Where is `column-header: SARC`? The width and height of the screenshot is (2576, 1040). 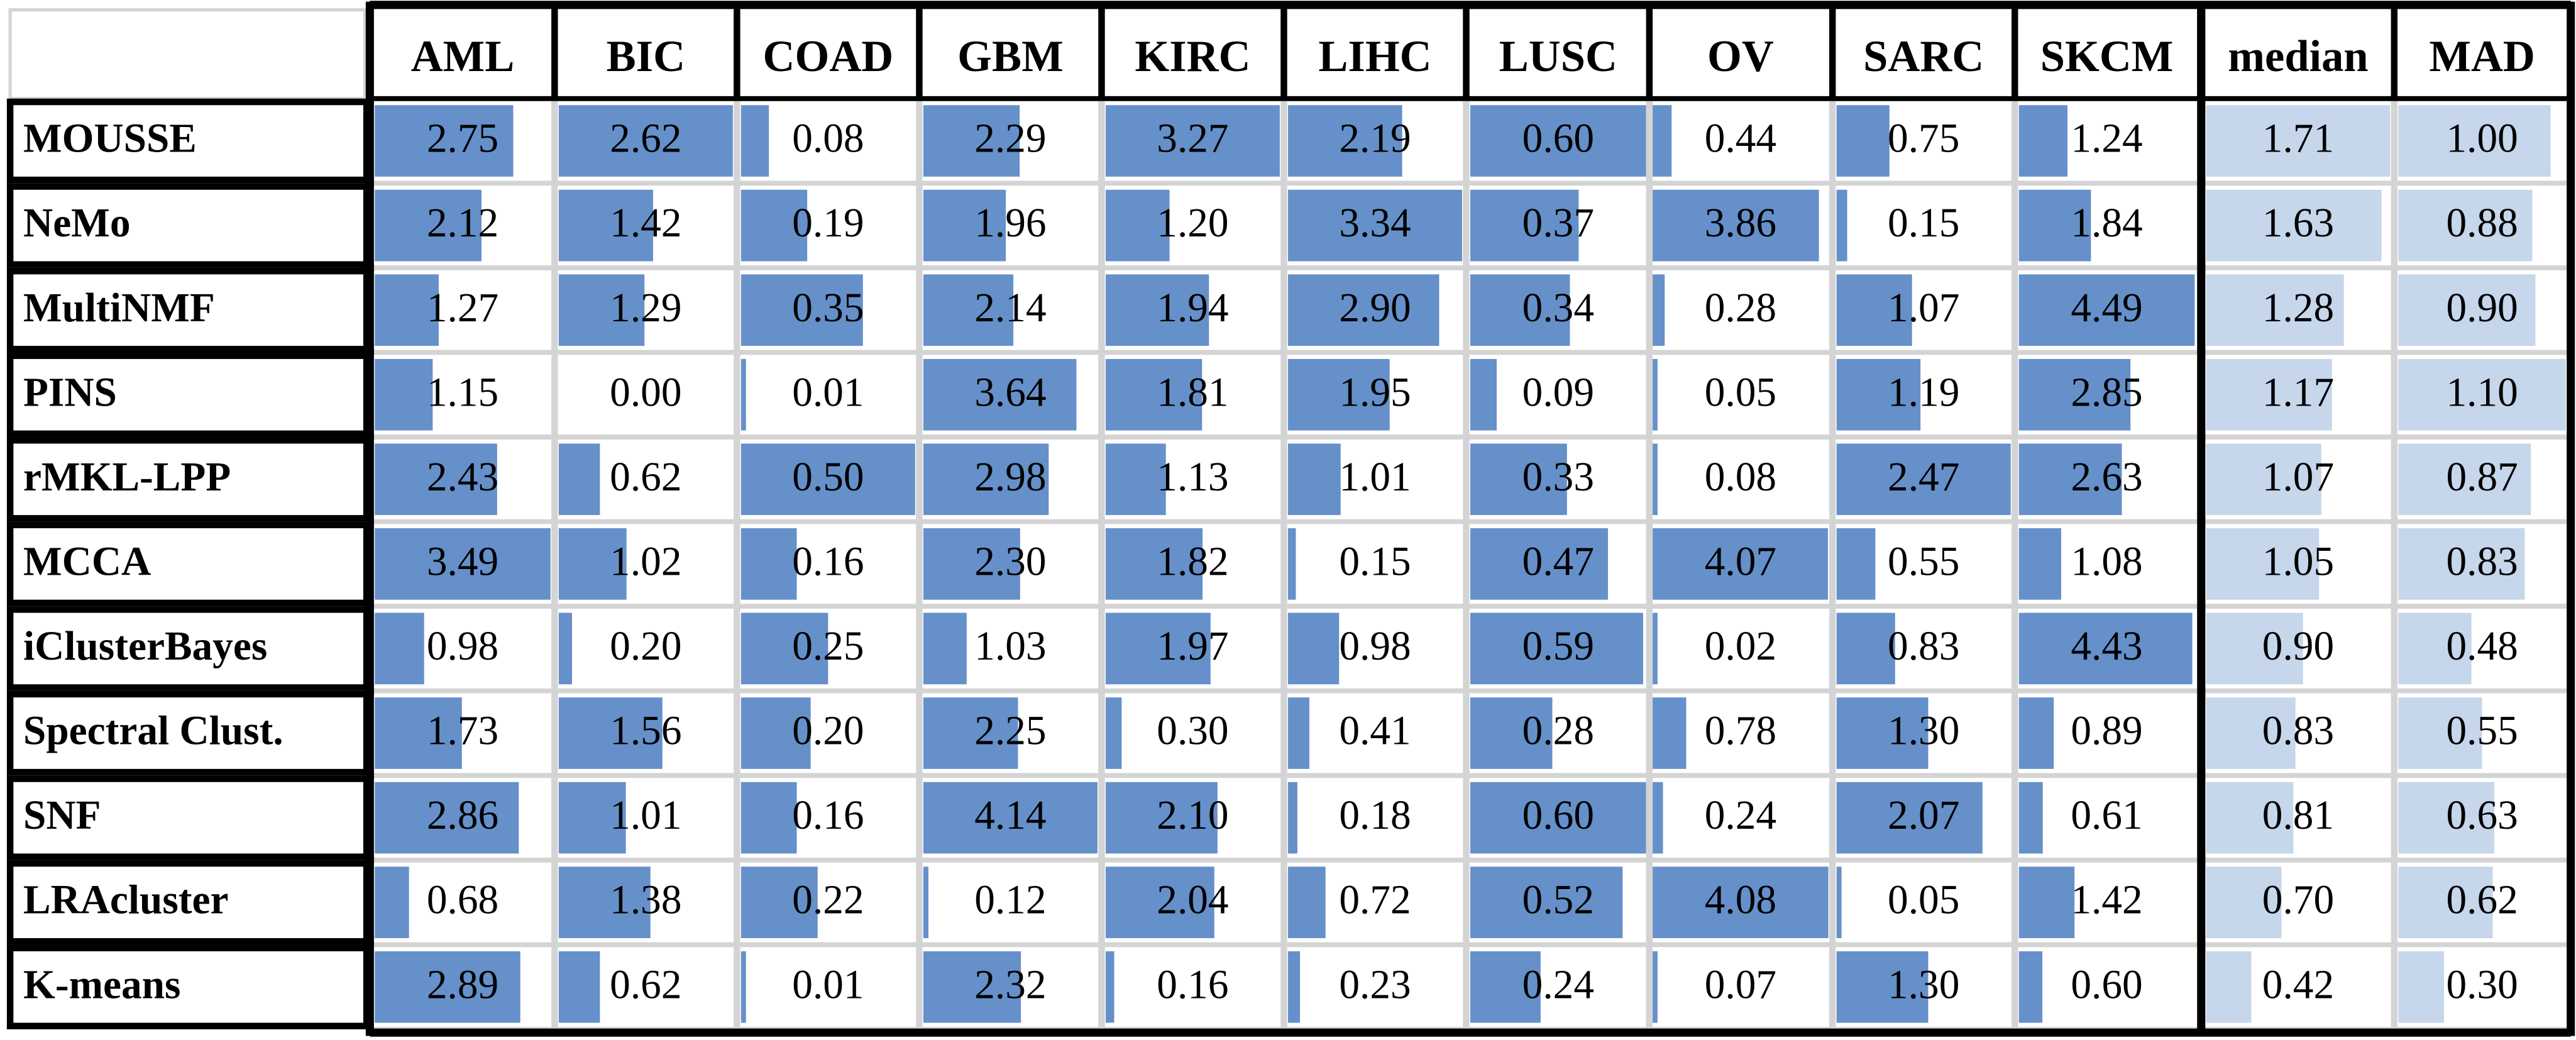
column-header: SARC is located at coordinates (1924, 56).